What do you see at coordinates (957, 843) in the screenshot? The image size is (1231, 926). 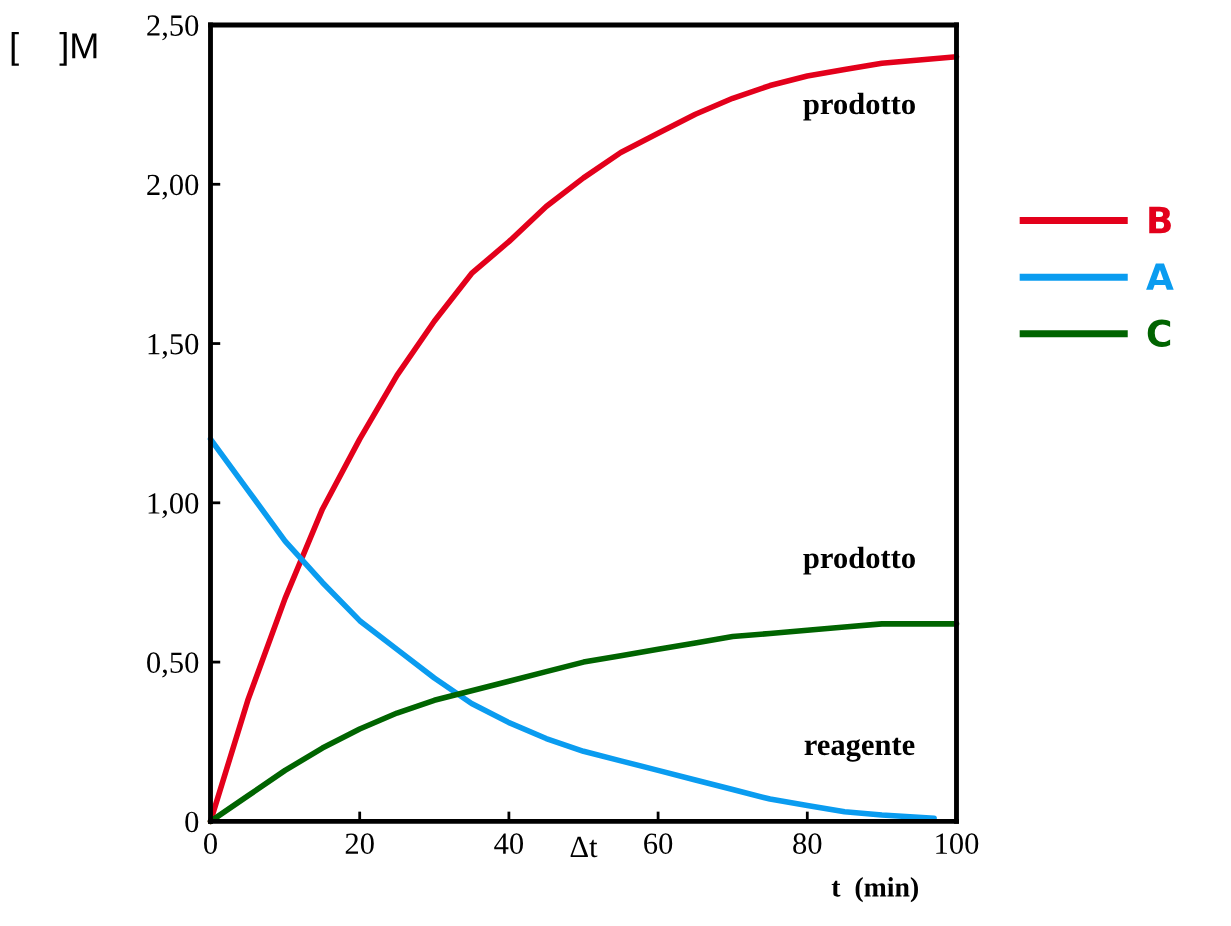 I see `x-tick-label: 100` at bounding box center [957, 843].